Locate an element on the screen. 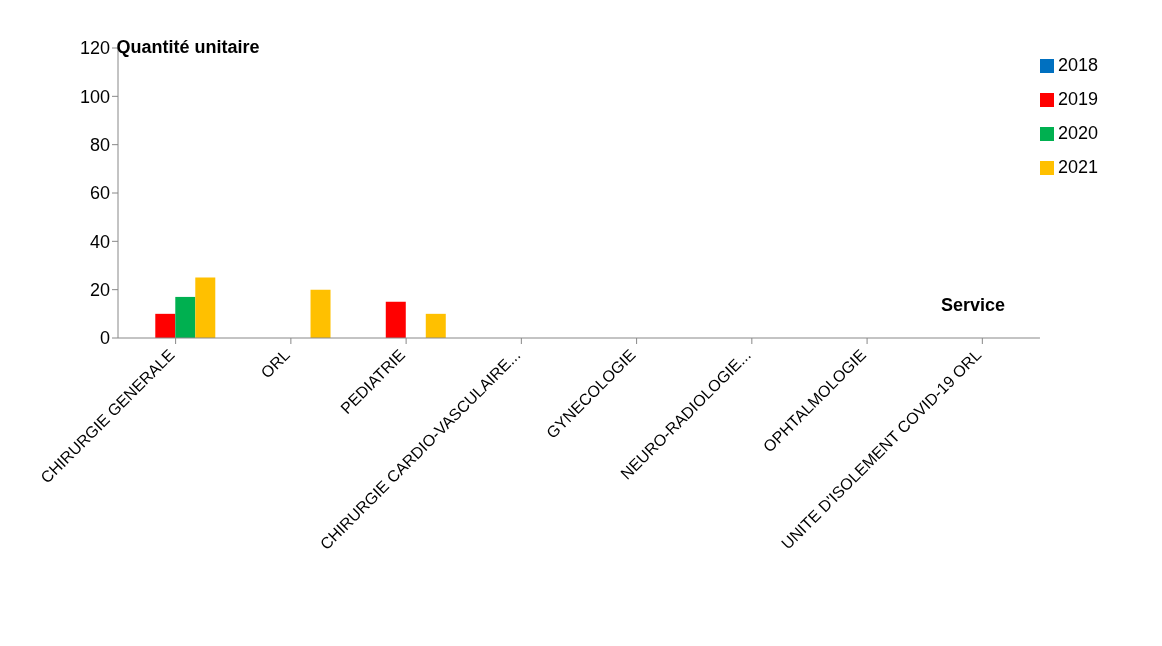 Image resolution: width=1162 pixels, height=646 pixels. y-tick-label: 20 is located at coordinates (99, 290).